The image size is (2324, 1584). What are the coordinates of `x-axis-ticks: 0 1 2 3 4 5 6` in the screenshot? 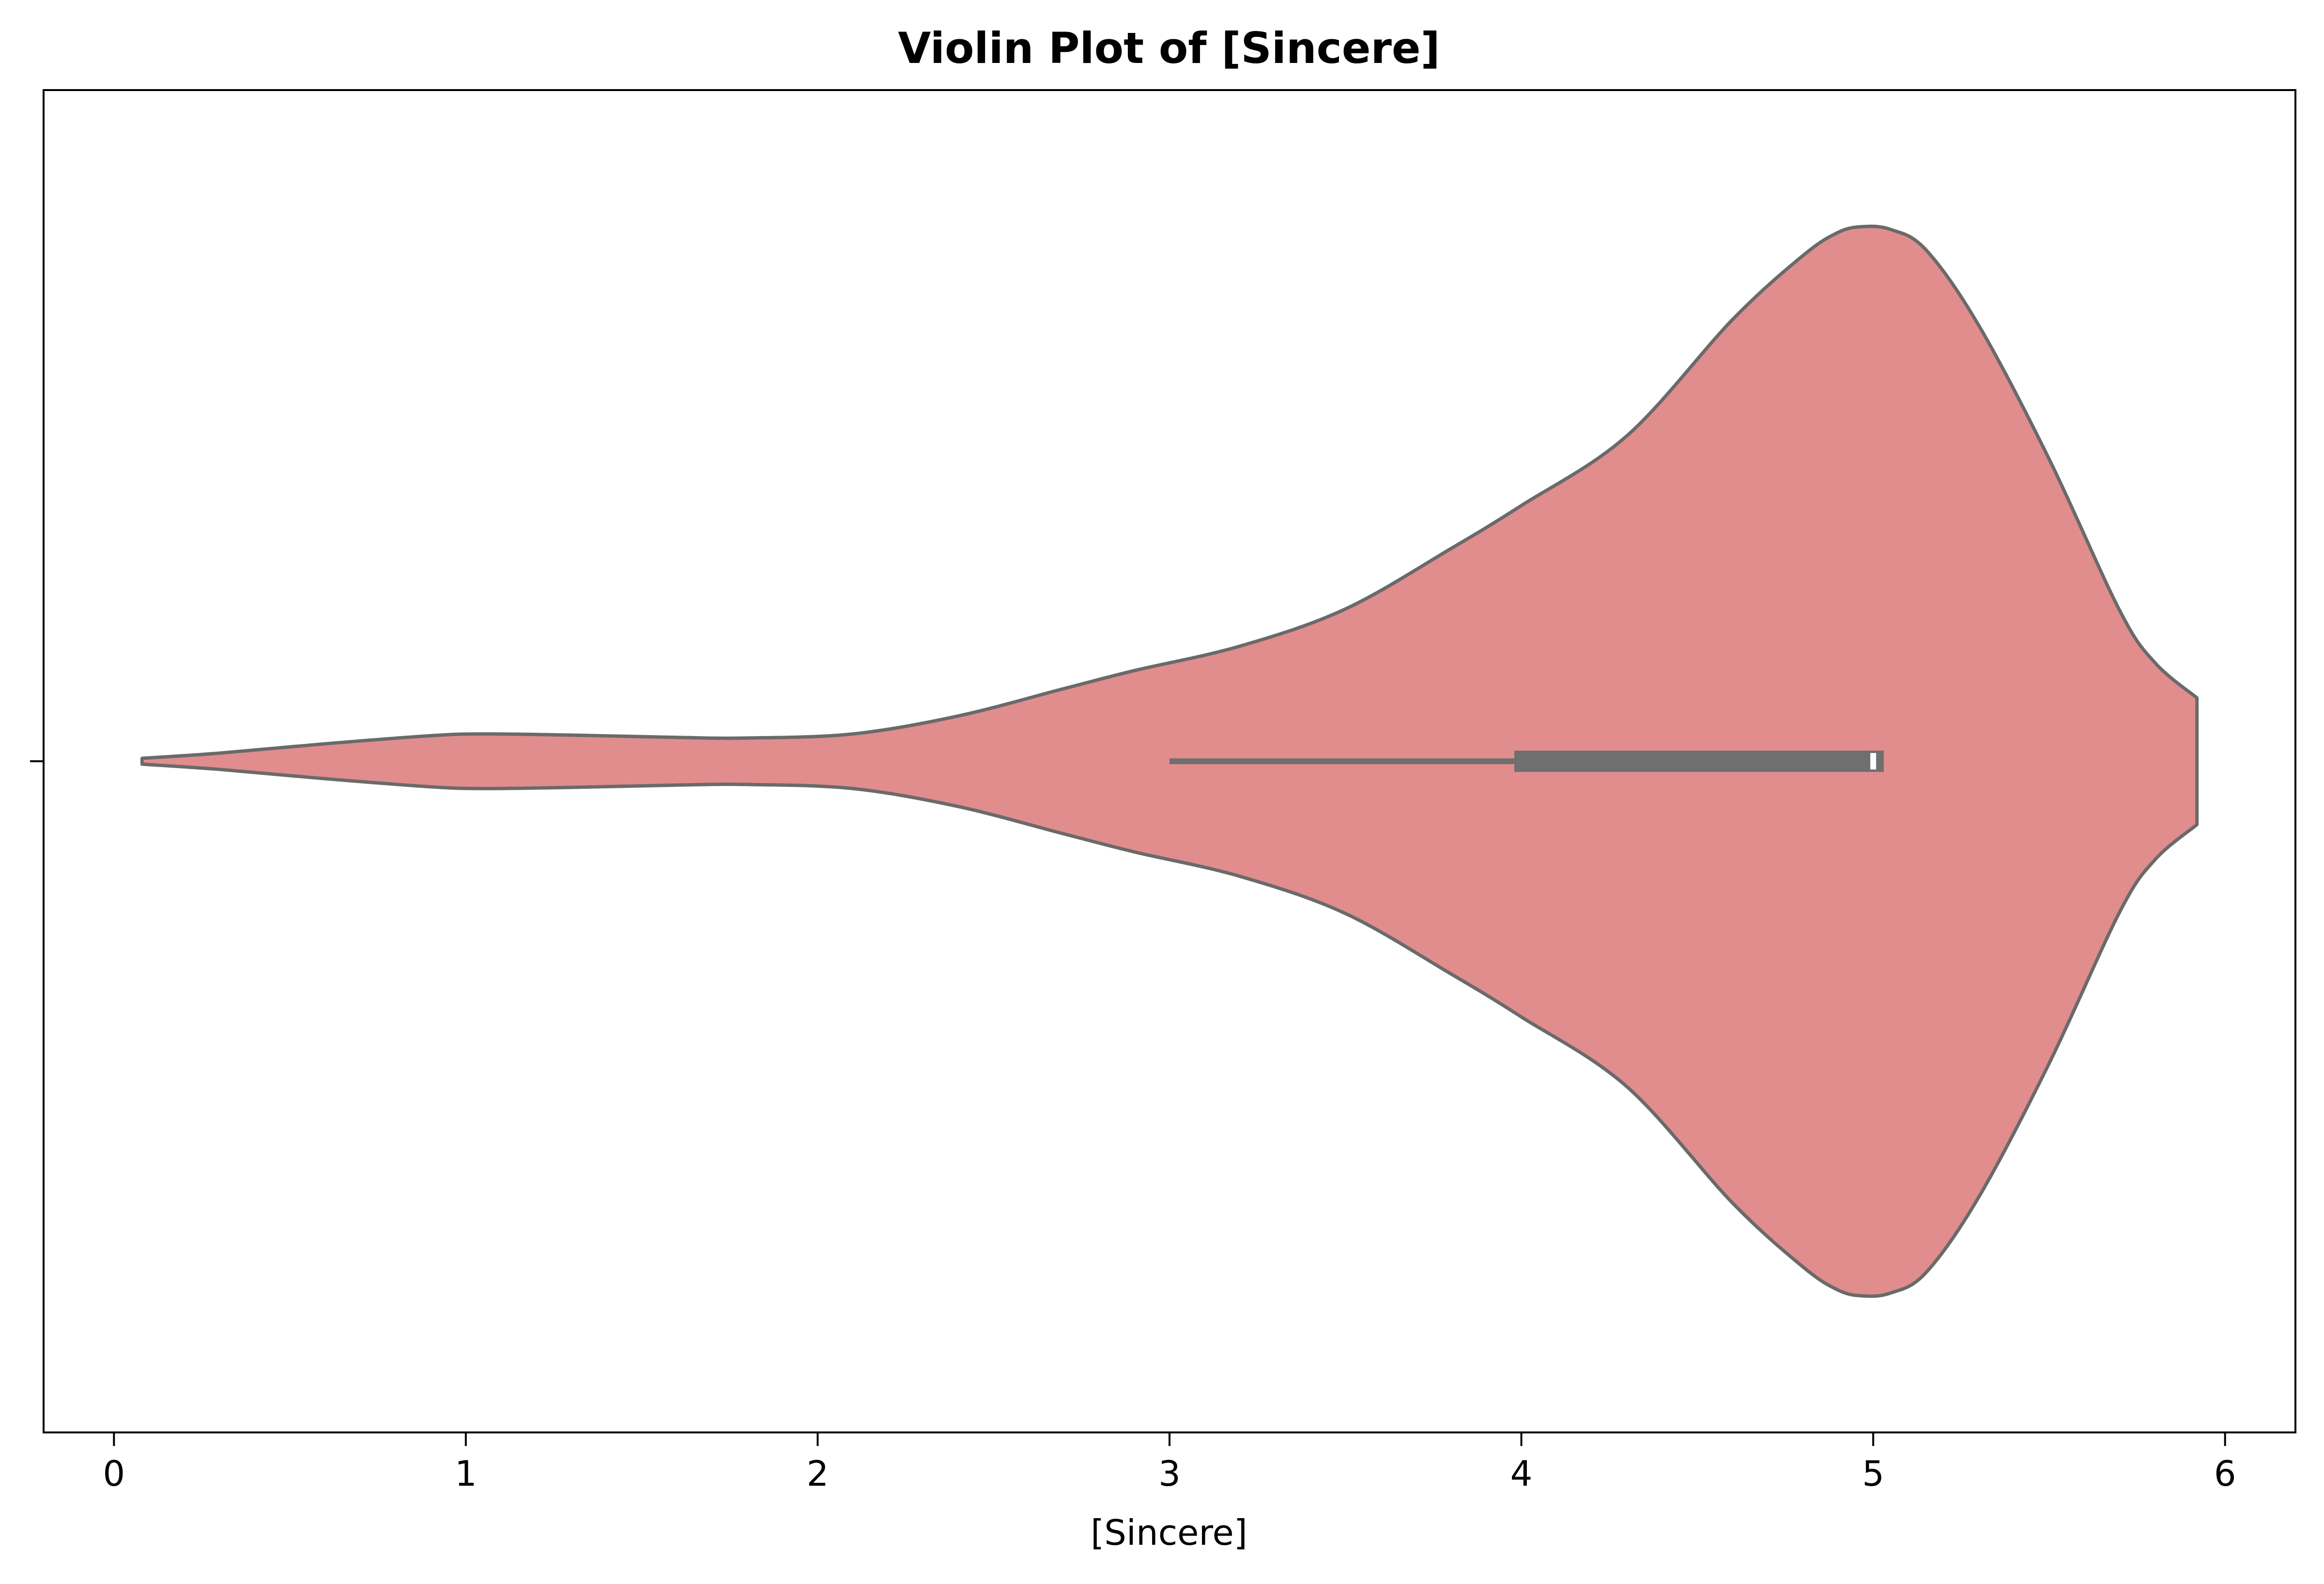 It's located at (1169, 1463).